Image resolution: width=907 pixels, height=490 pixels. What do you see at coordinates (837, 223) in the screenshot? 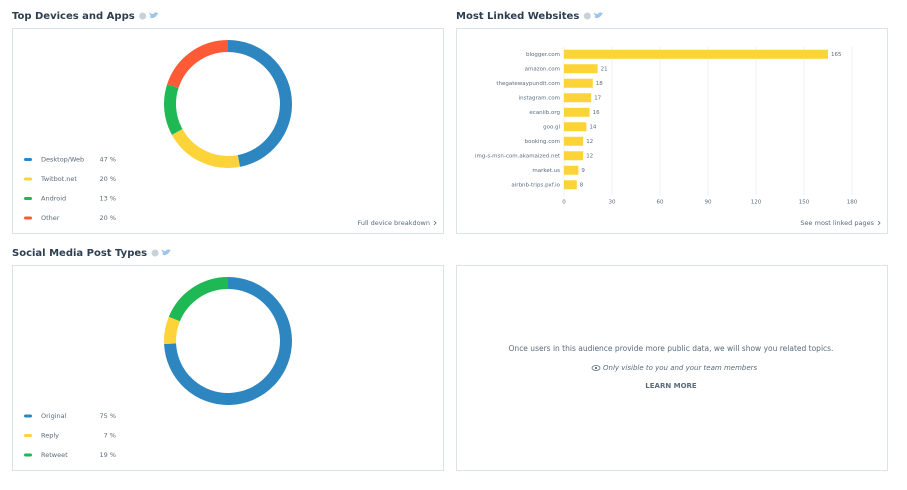
I see `panel-link: See most linked pages` at bounding box center [837, 223].